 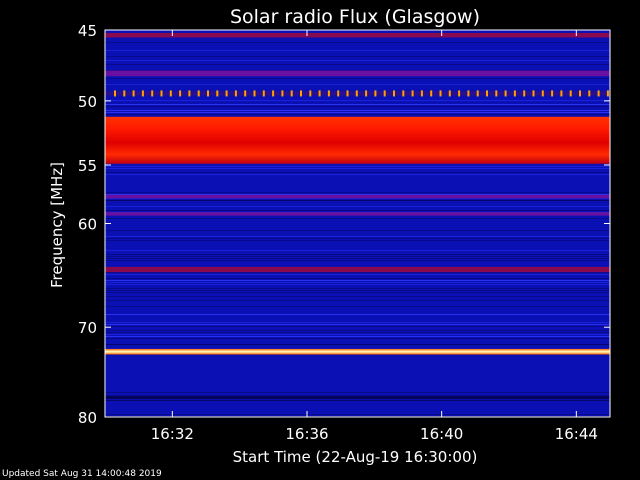 I want to click on updated-timestamp: Updated Sat Aug 31 14:00:48 2019, so click(x=82, y=474).